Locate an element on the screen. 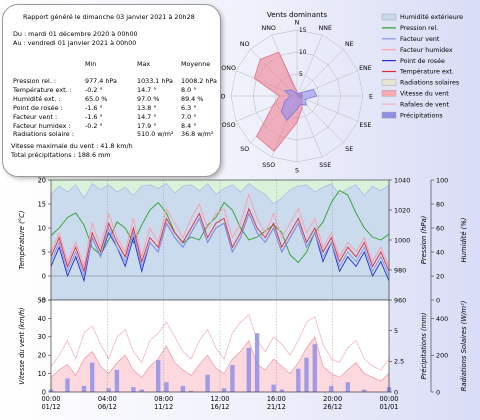 The image size is (480, 420). legend-item: Radiations solaires is located at coordinates (420, 83).